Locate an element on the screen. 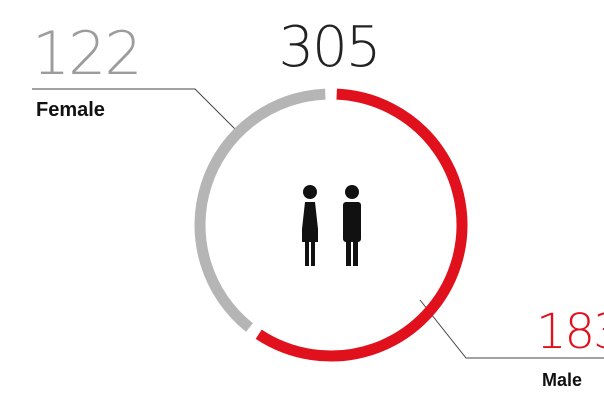  male-figure-icon is located at coordinates (352, 225).